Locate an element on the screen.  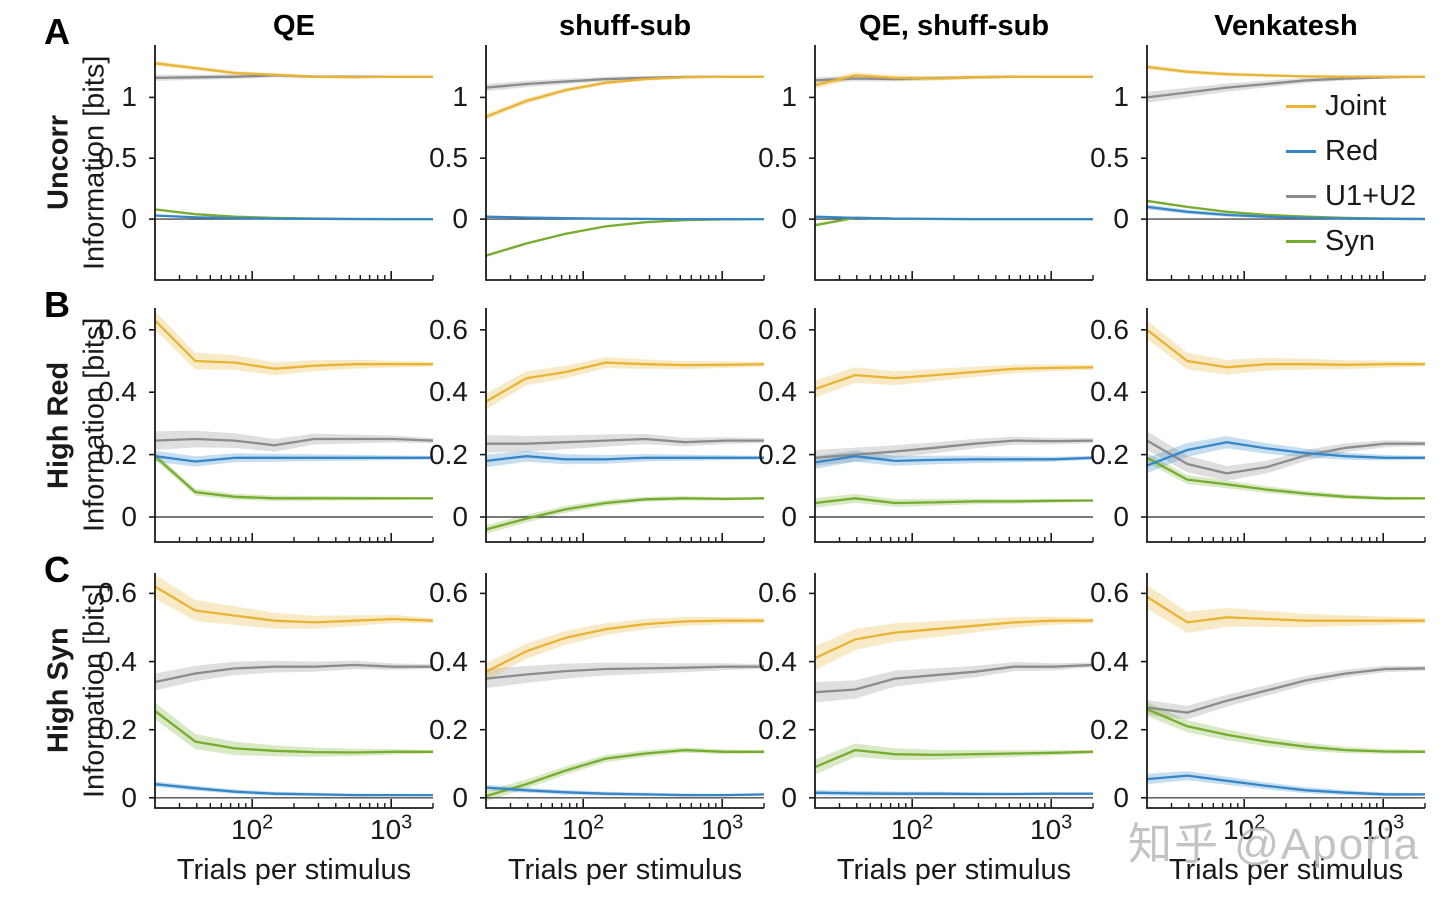
panel-C-Venkatesh is located at coordinates (1283, 691).